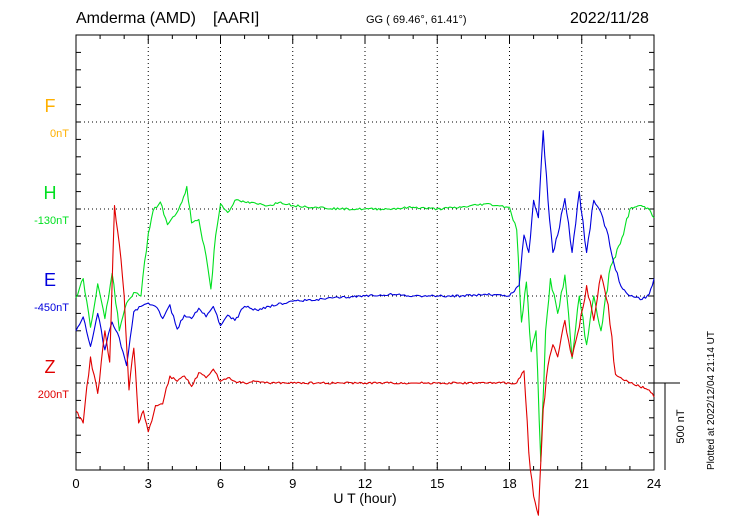  Describe the element at coordinates (51, 221) in the screenshot. I see `series-baseline-h: -130nT` at that location.